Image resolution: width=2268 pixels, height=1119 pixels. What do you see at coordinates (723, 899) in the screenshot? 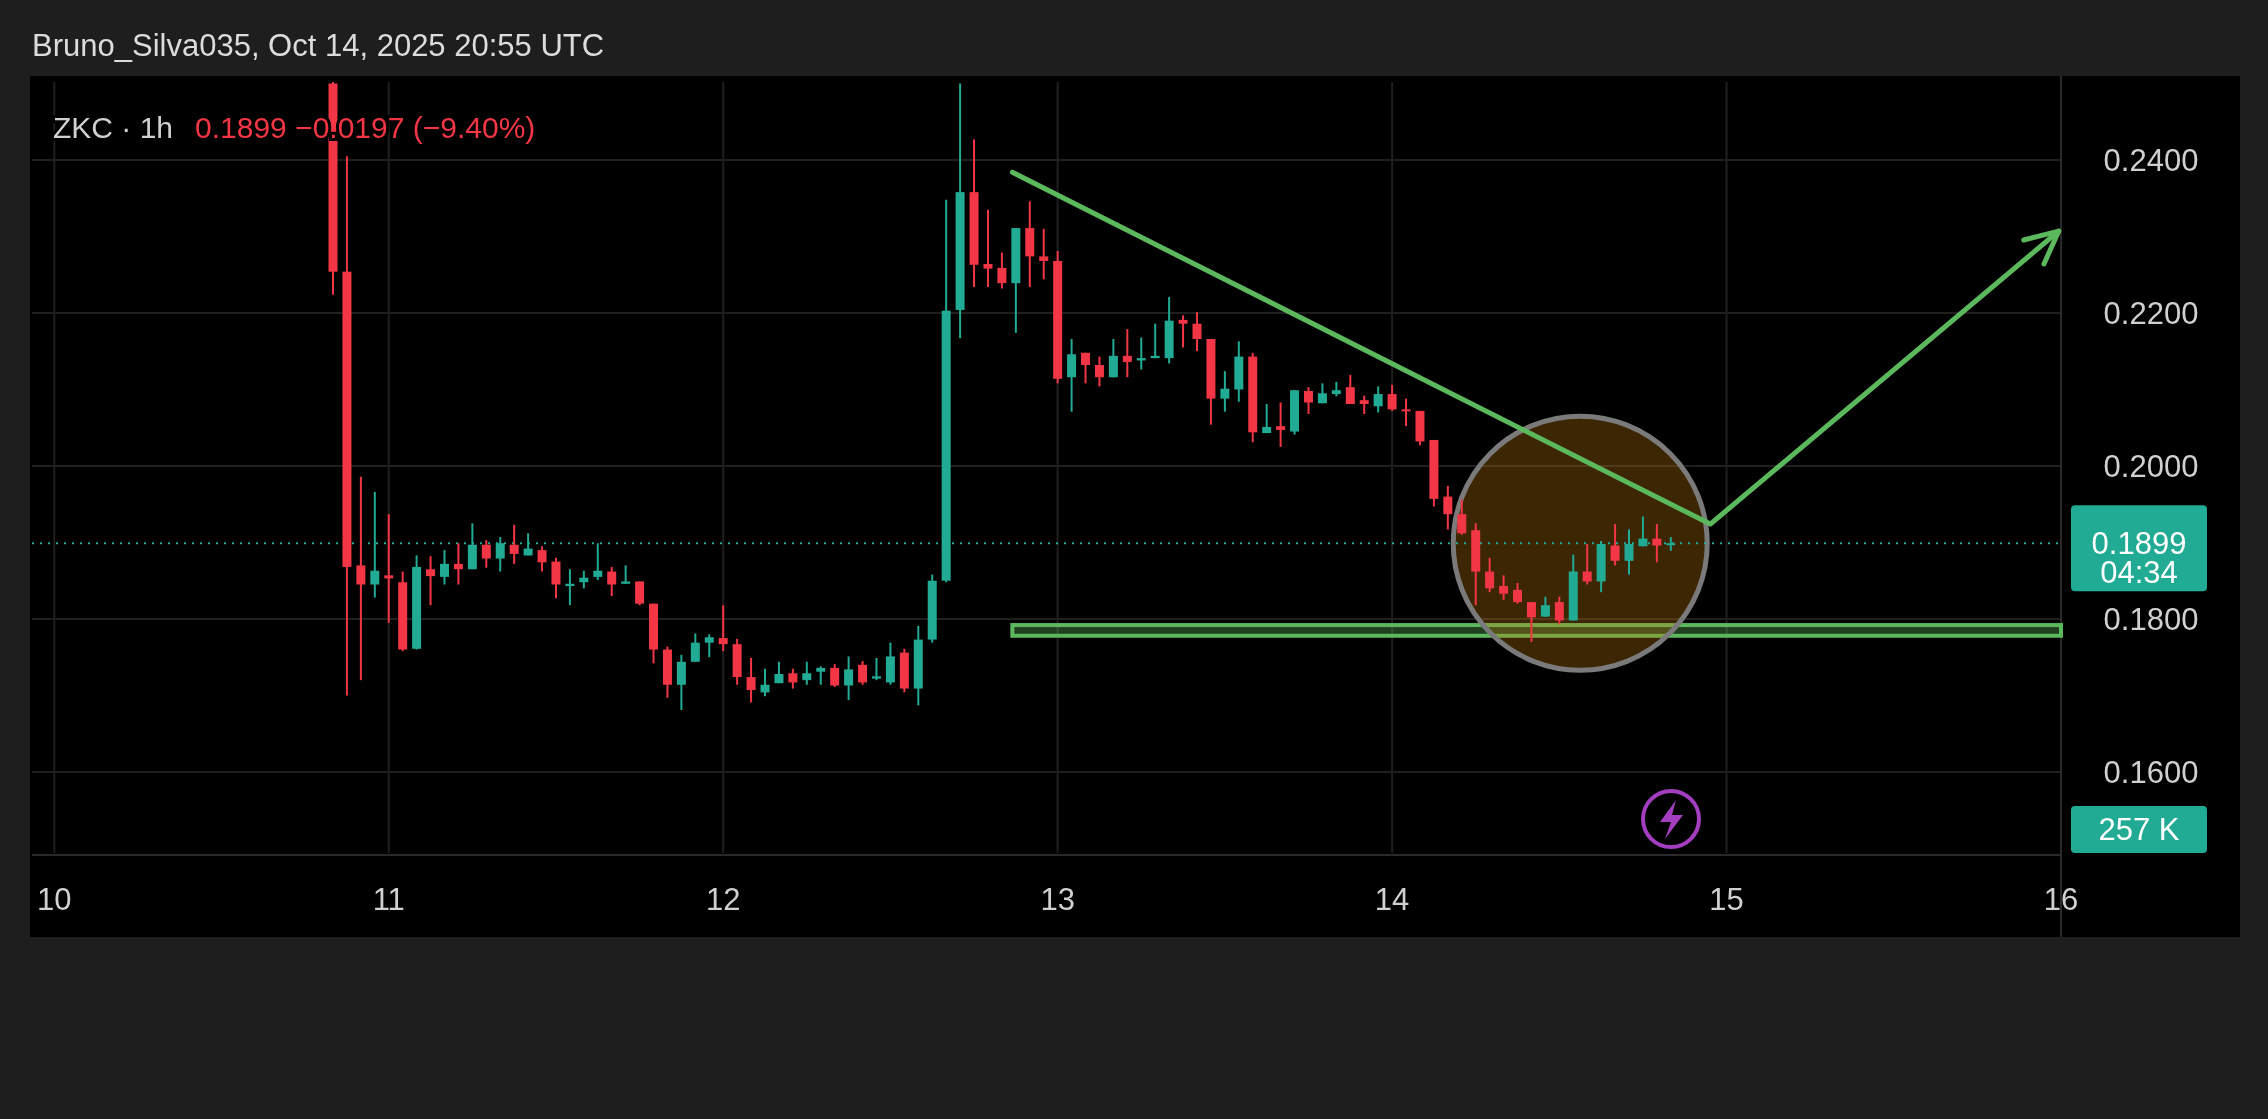
I see `x-tick-label: 12` at bounding box center [723, 899].